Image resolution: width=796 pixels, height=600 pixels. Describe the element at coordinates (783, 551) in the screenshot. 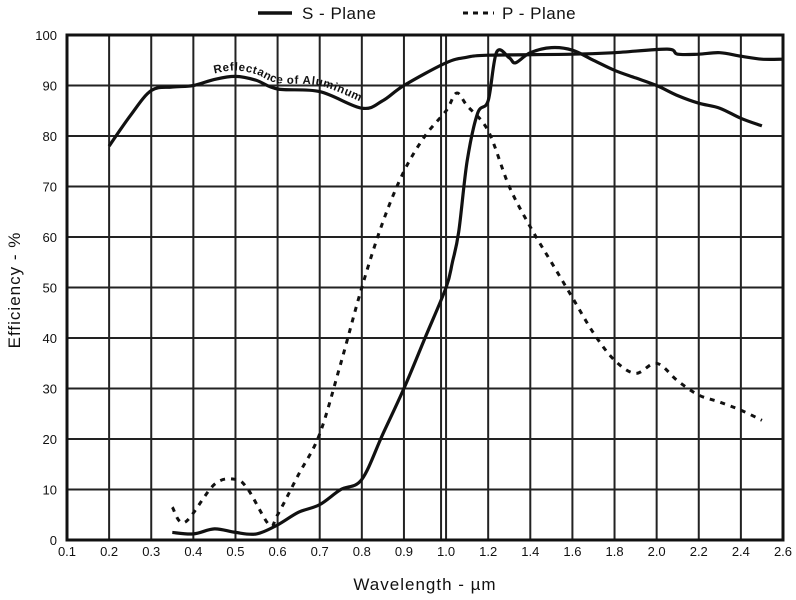

I see `x-tick-label: 2.6` at that location.